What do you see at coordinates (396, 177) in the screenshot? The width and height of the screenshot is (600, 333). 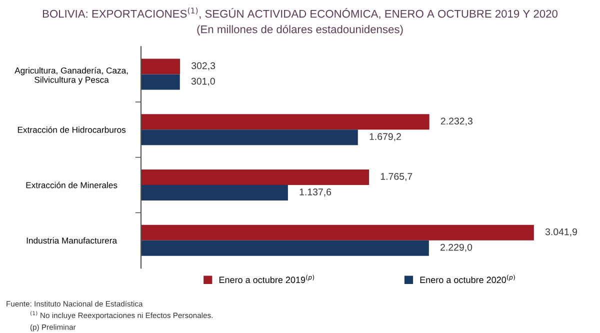 I see `data-label: 1.765,7` at bounding box center [396, 177].